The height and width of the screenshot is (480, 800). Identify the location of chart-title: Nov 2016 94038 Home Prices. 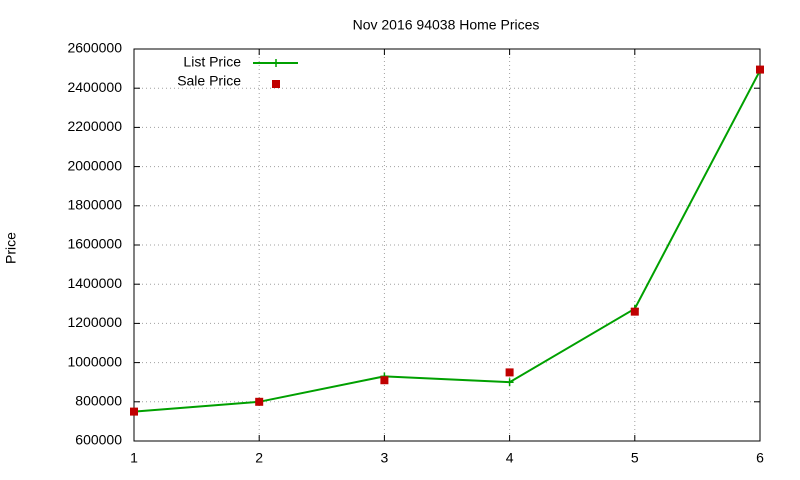
(446, 25).